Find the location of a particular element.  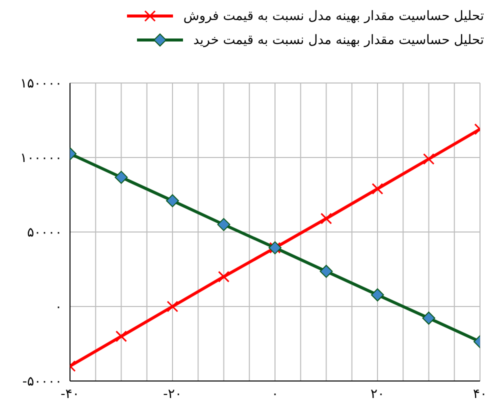

x-tick-label: -۴۰ is located at coordinates (70, 394).